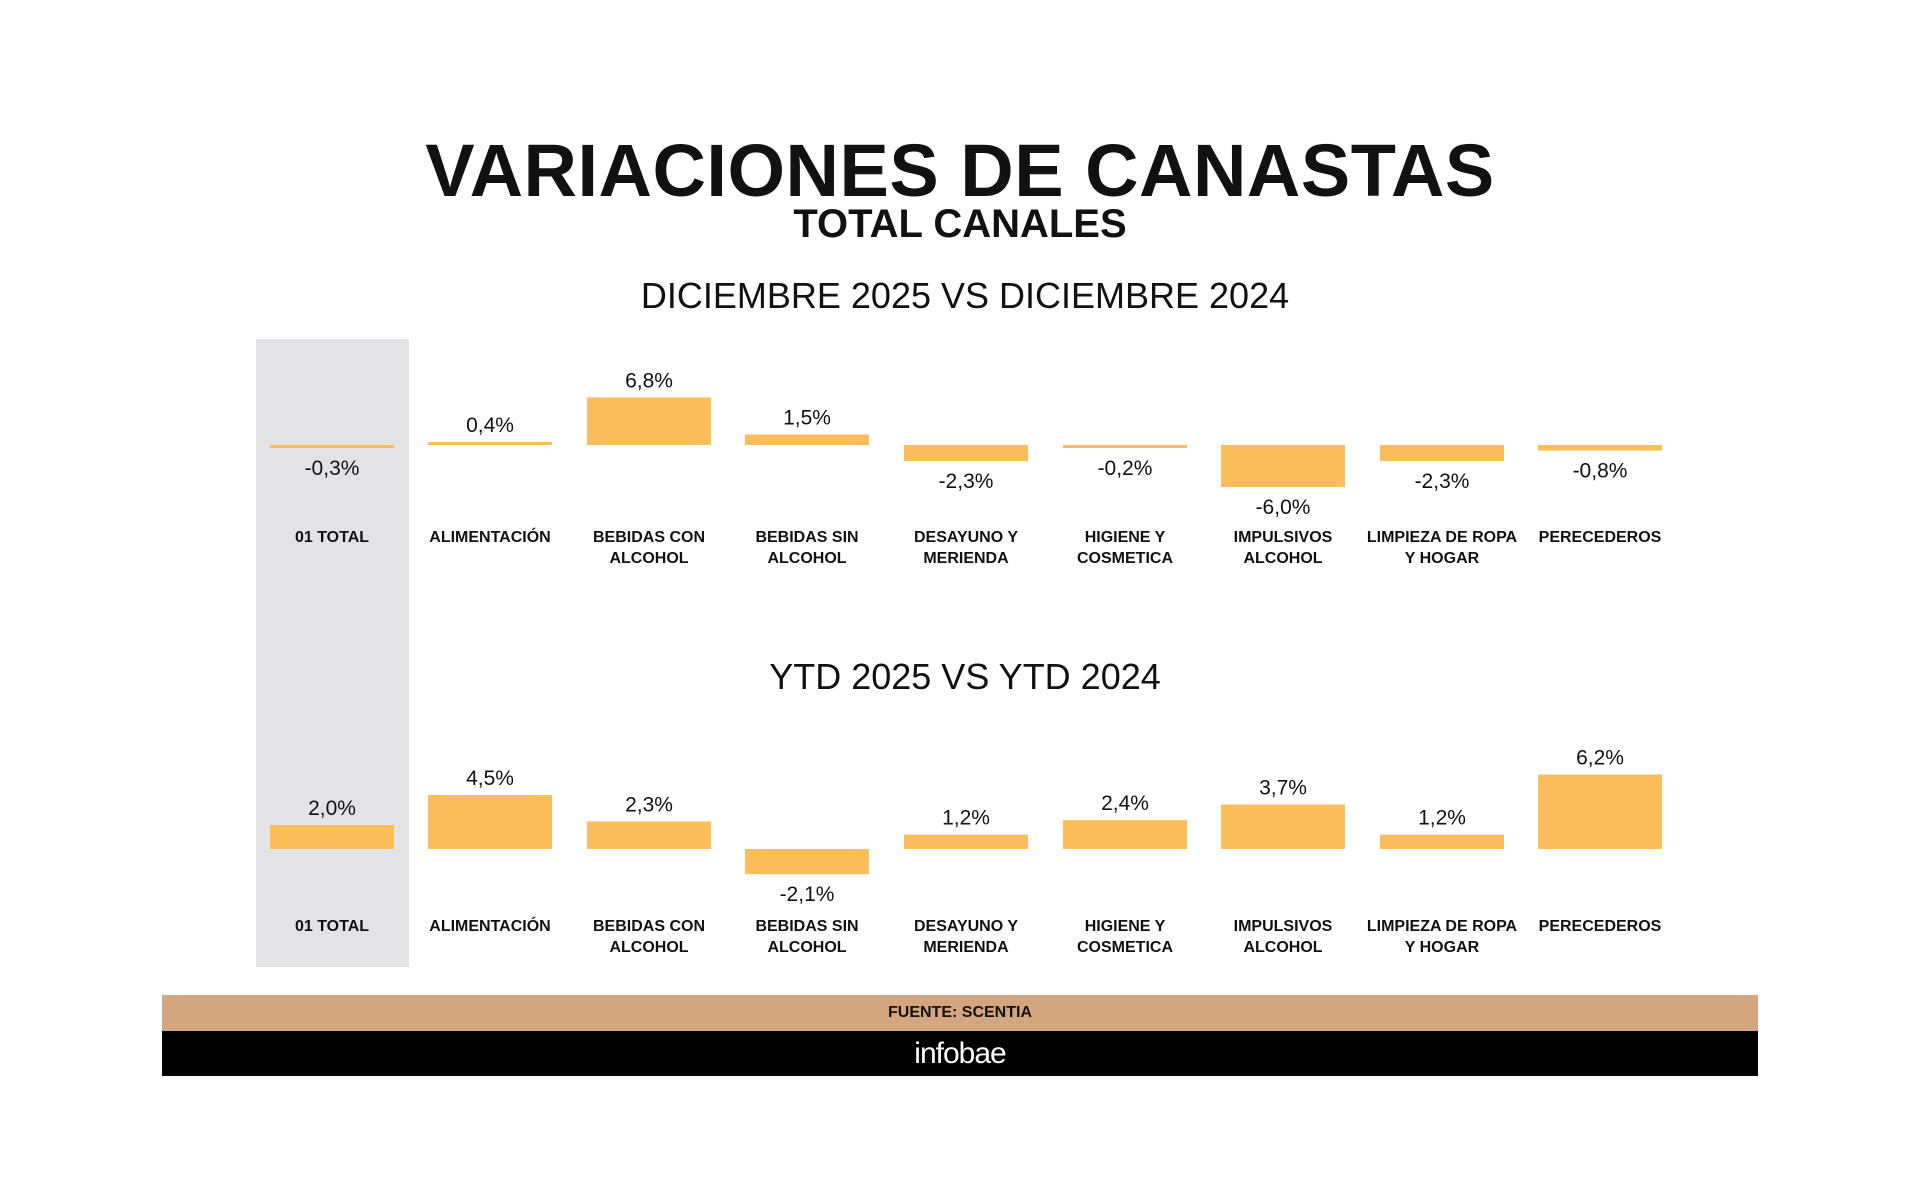 This screenshot has height=1177, width=1920. Describe the element at coordinates (1125, 803) in the screenshot. I see `data-label: 2,4%` at that location.